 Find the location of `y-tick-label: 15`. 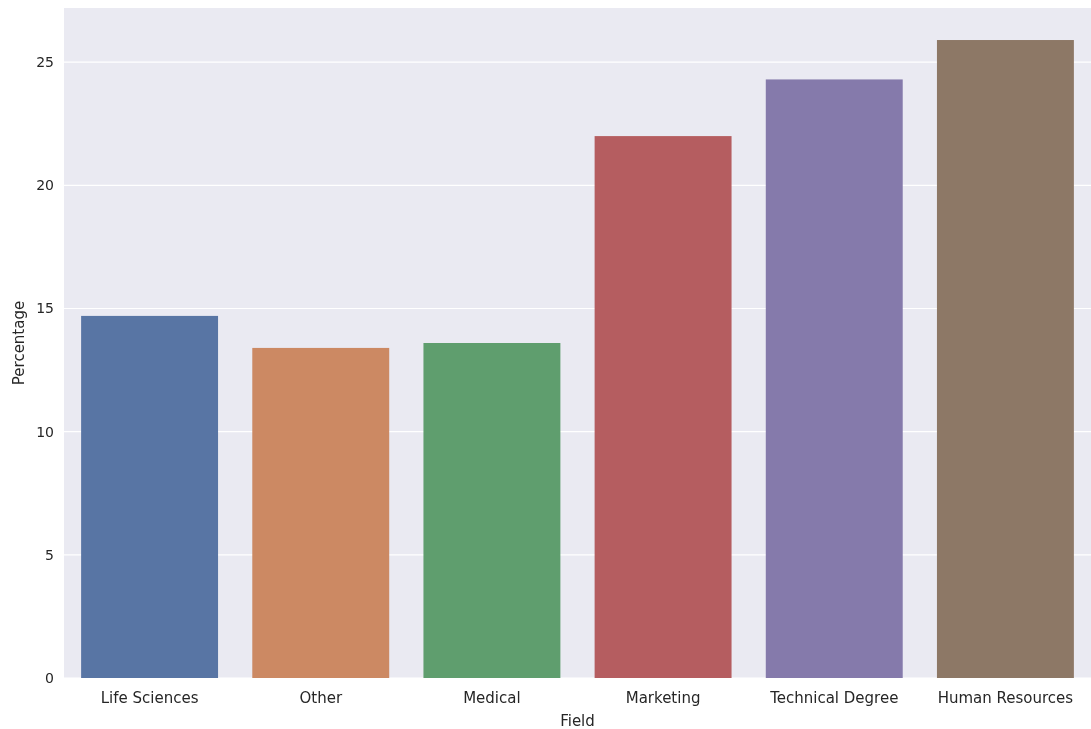

y-tick-label: 15 is located at coordinates (45, 308).